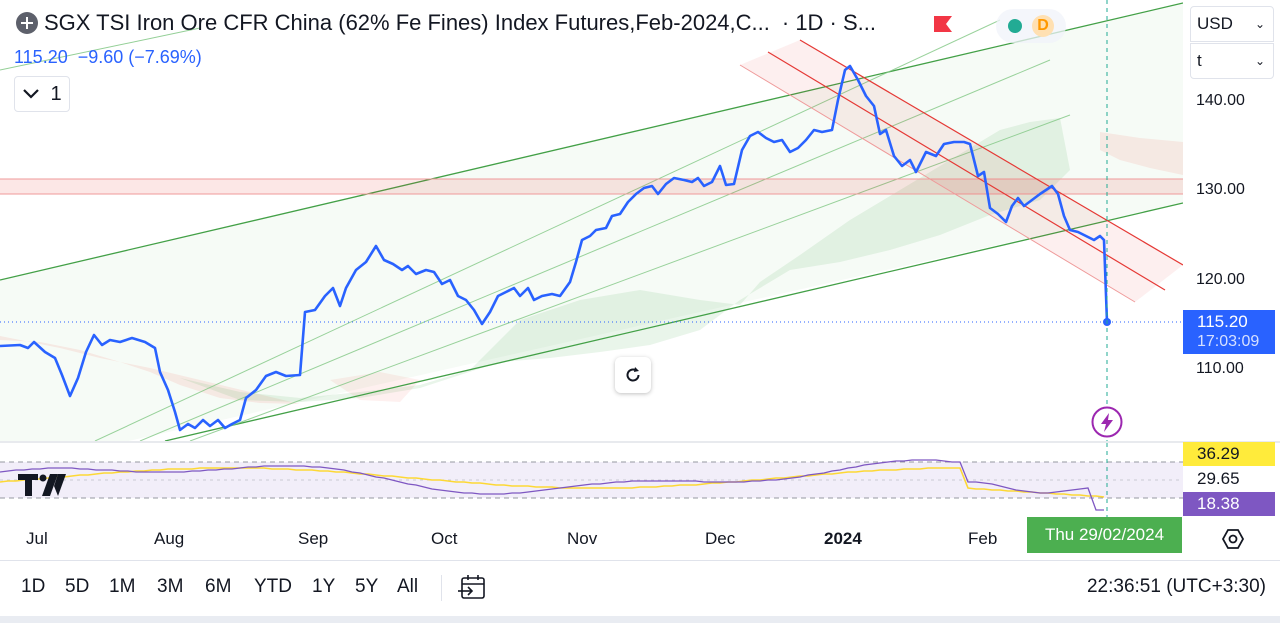 This screenshot has height=623, width=1280. What do you see at coordinates (367, 586) in the screenshot?
I see `range-5y-button: 5Y` at bounding box center [367, 586].